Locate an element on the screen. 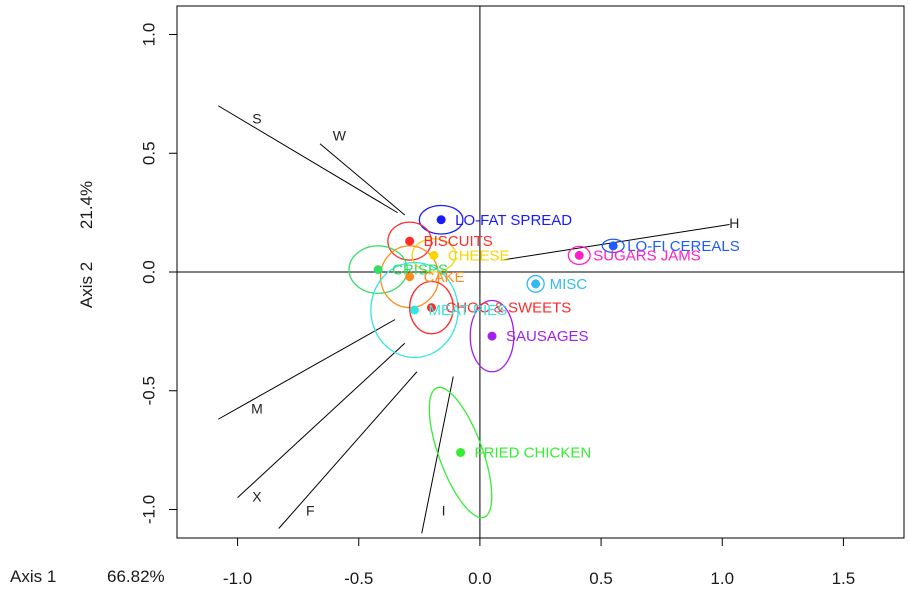 The width and height of the screenshot is (909, 610). point-label: CAKE is located at coordinates (444, 277).